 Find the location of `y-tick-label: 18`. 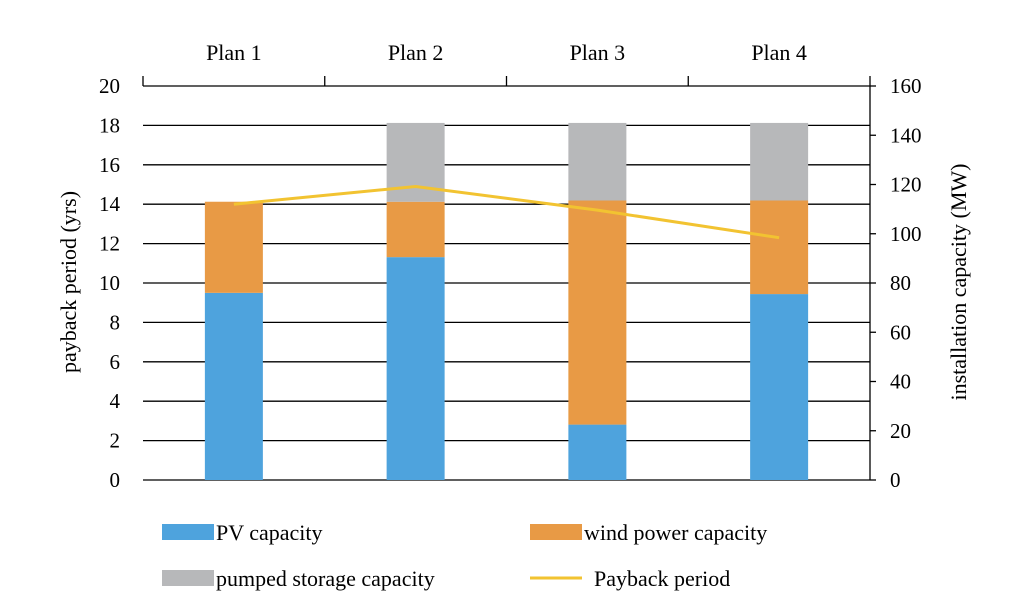

y-tick-label: 18 is located at coordinates (109, 125).